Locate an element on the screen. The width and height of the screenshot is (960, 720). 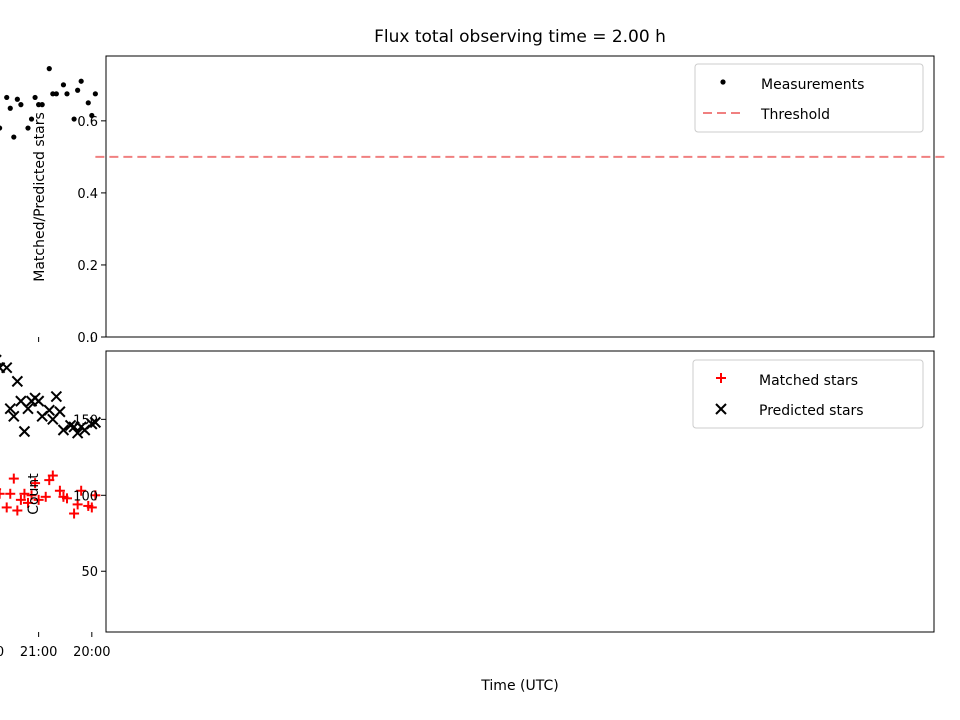
y-tick-label: 50 is located at coordinates (89, 572).